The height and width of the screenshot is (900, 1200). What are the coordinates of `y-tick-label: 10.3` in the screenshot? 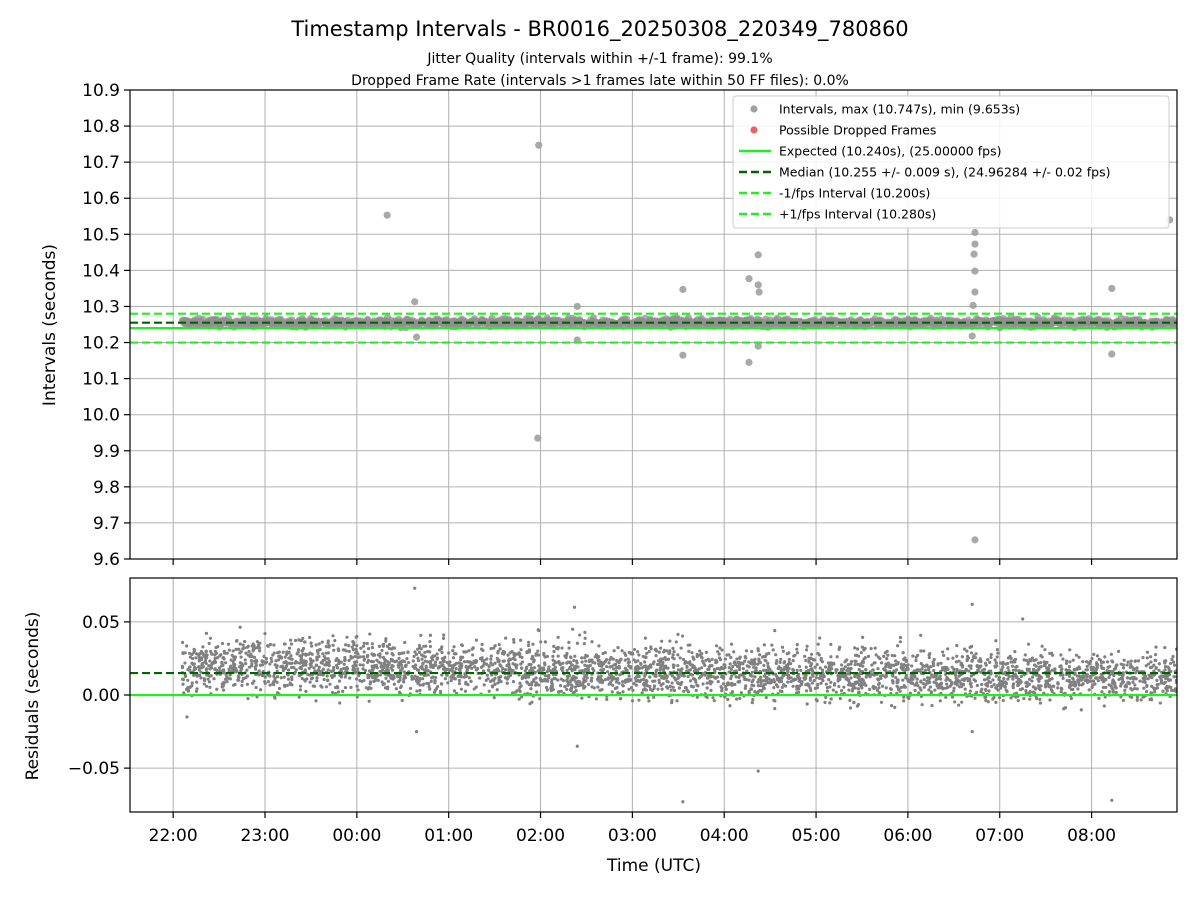 It's located at (101, 307).